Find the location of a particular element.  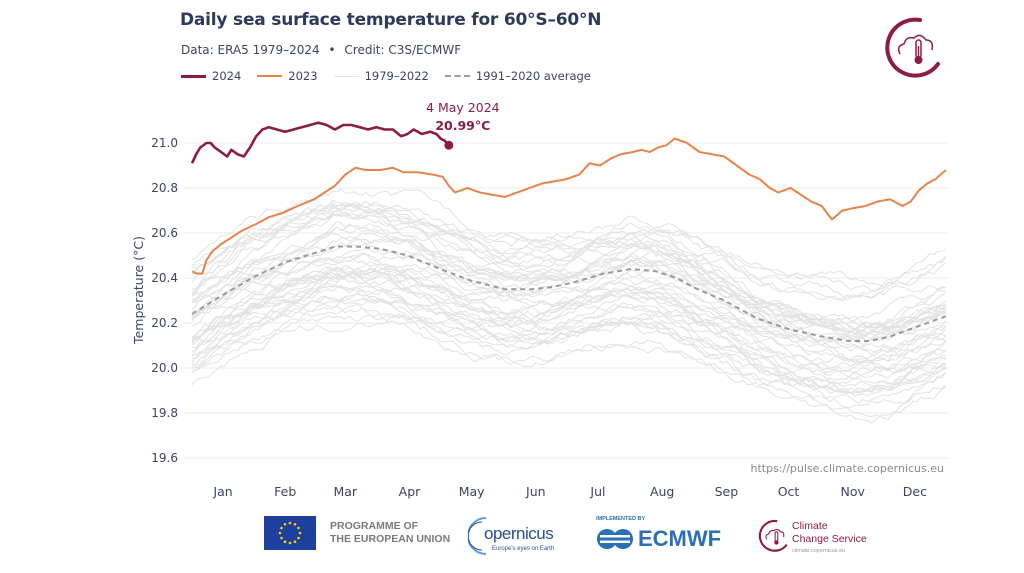

chart-subtitle: Data: ERA5 1979–2024 • Credit: C3S/ECMWF is located at coordinates (321, 50).